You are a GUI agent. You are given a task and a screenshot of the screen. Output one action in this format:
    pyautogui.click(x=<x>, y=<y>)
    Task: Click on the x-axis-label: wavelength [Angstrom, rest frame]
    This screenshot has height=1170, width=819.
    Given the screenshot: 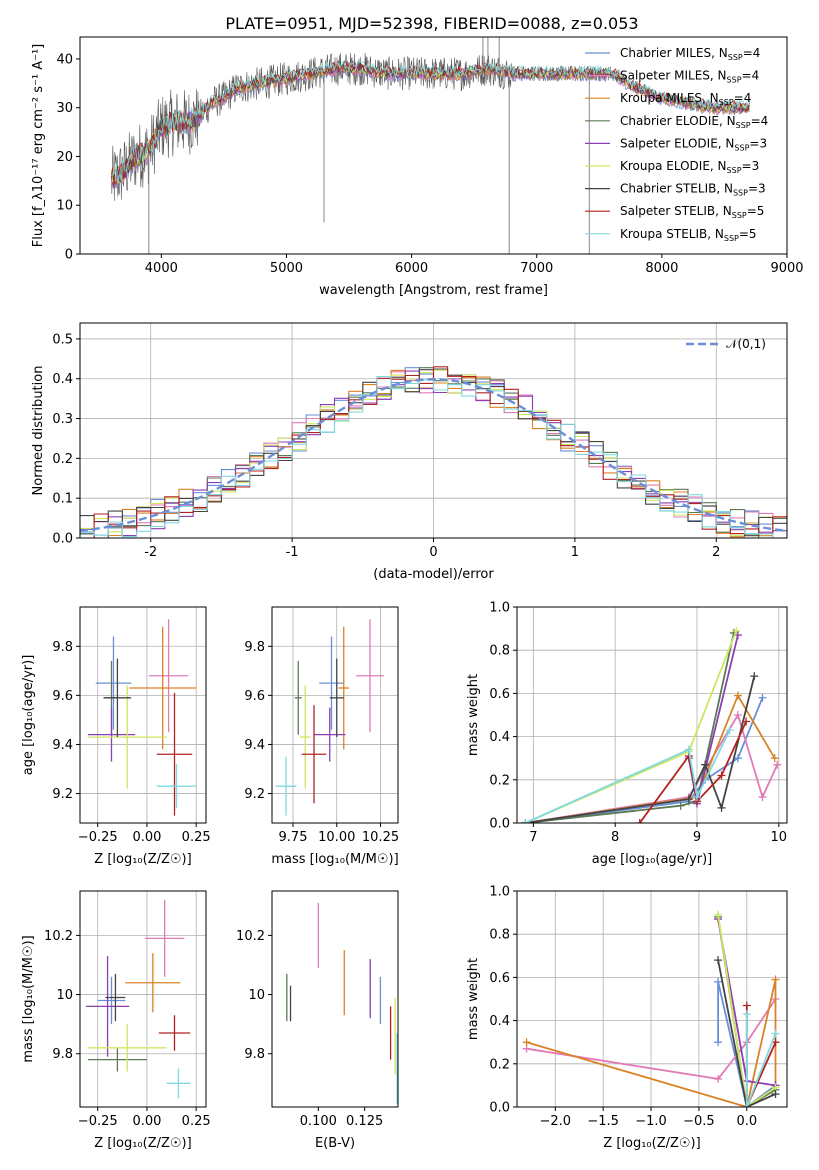 What is the action you would take?
    pyautogui.click(x=433, y=290)
    